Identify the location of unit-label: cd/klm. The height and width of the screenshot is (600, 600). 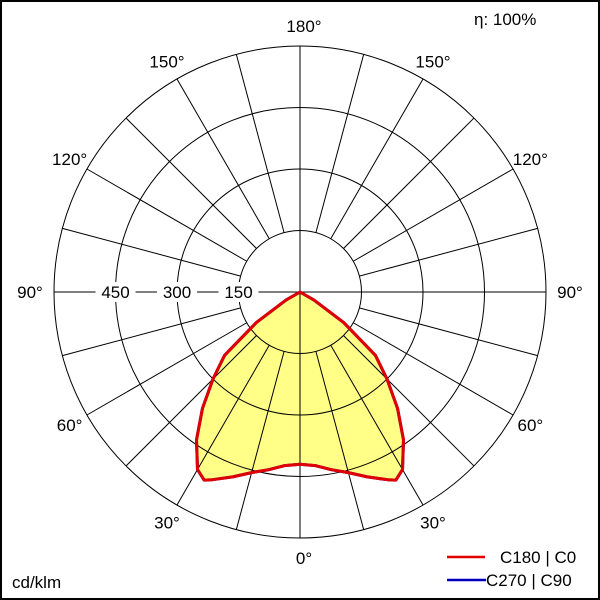
(36, 582).